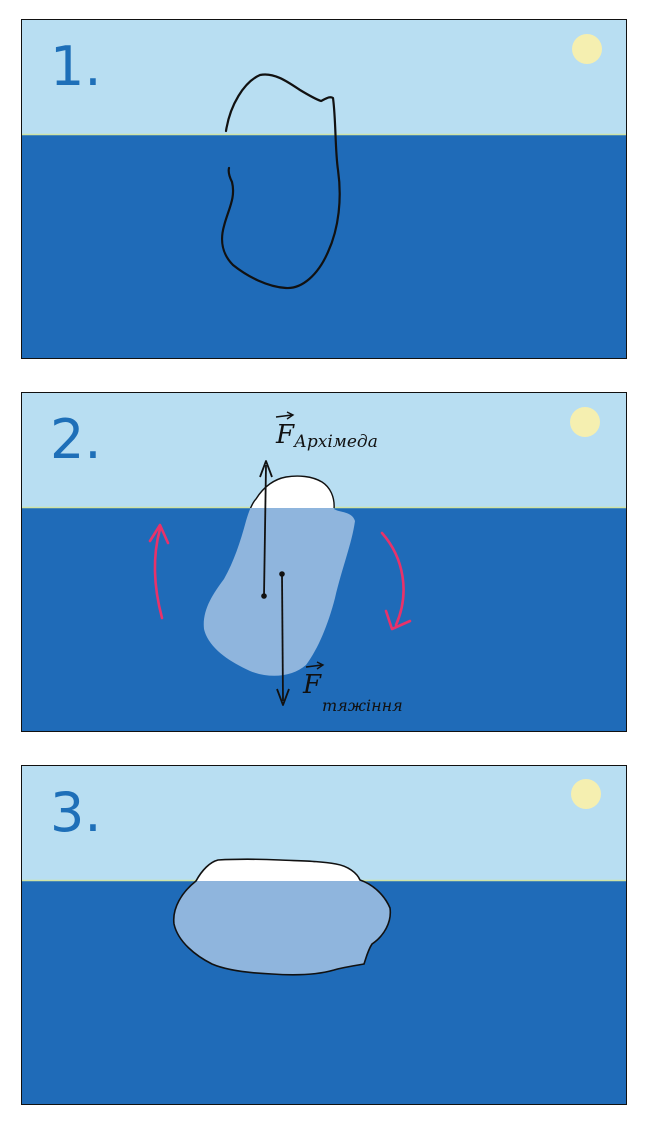  I want to click on buoyancy-force-letter: F, so click(285, 435).